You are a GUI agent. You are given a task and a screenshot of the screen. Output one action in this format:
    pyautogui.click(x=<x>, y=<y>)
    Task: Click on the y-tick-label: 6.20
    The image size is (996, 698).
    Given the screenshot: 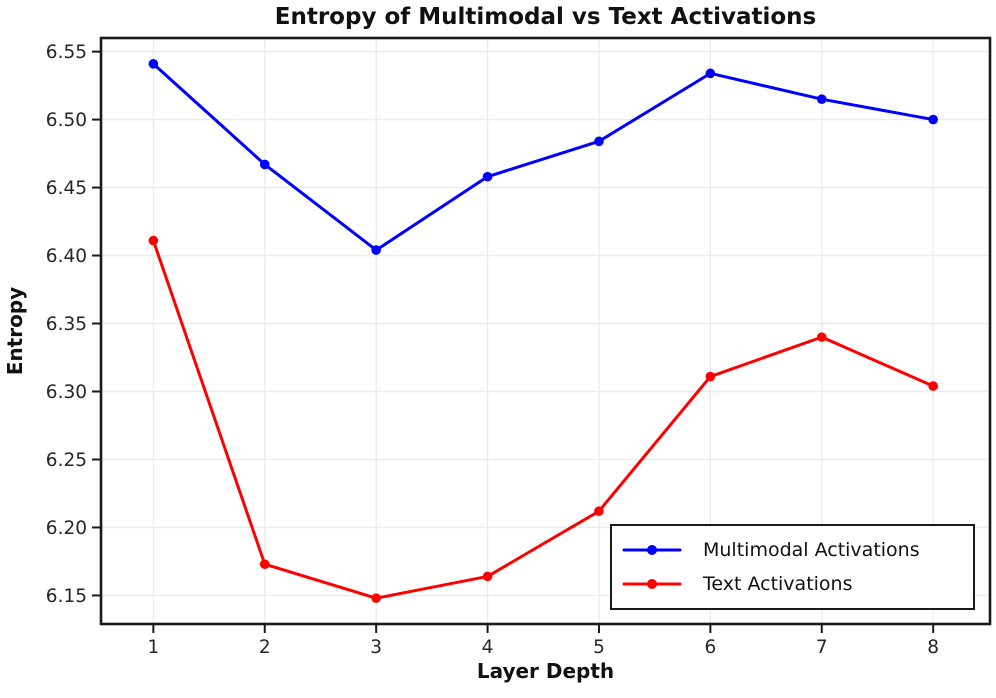 What is the action you would take?
    pyautogui.click(x=66, y=528)
    